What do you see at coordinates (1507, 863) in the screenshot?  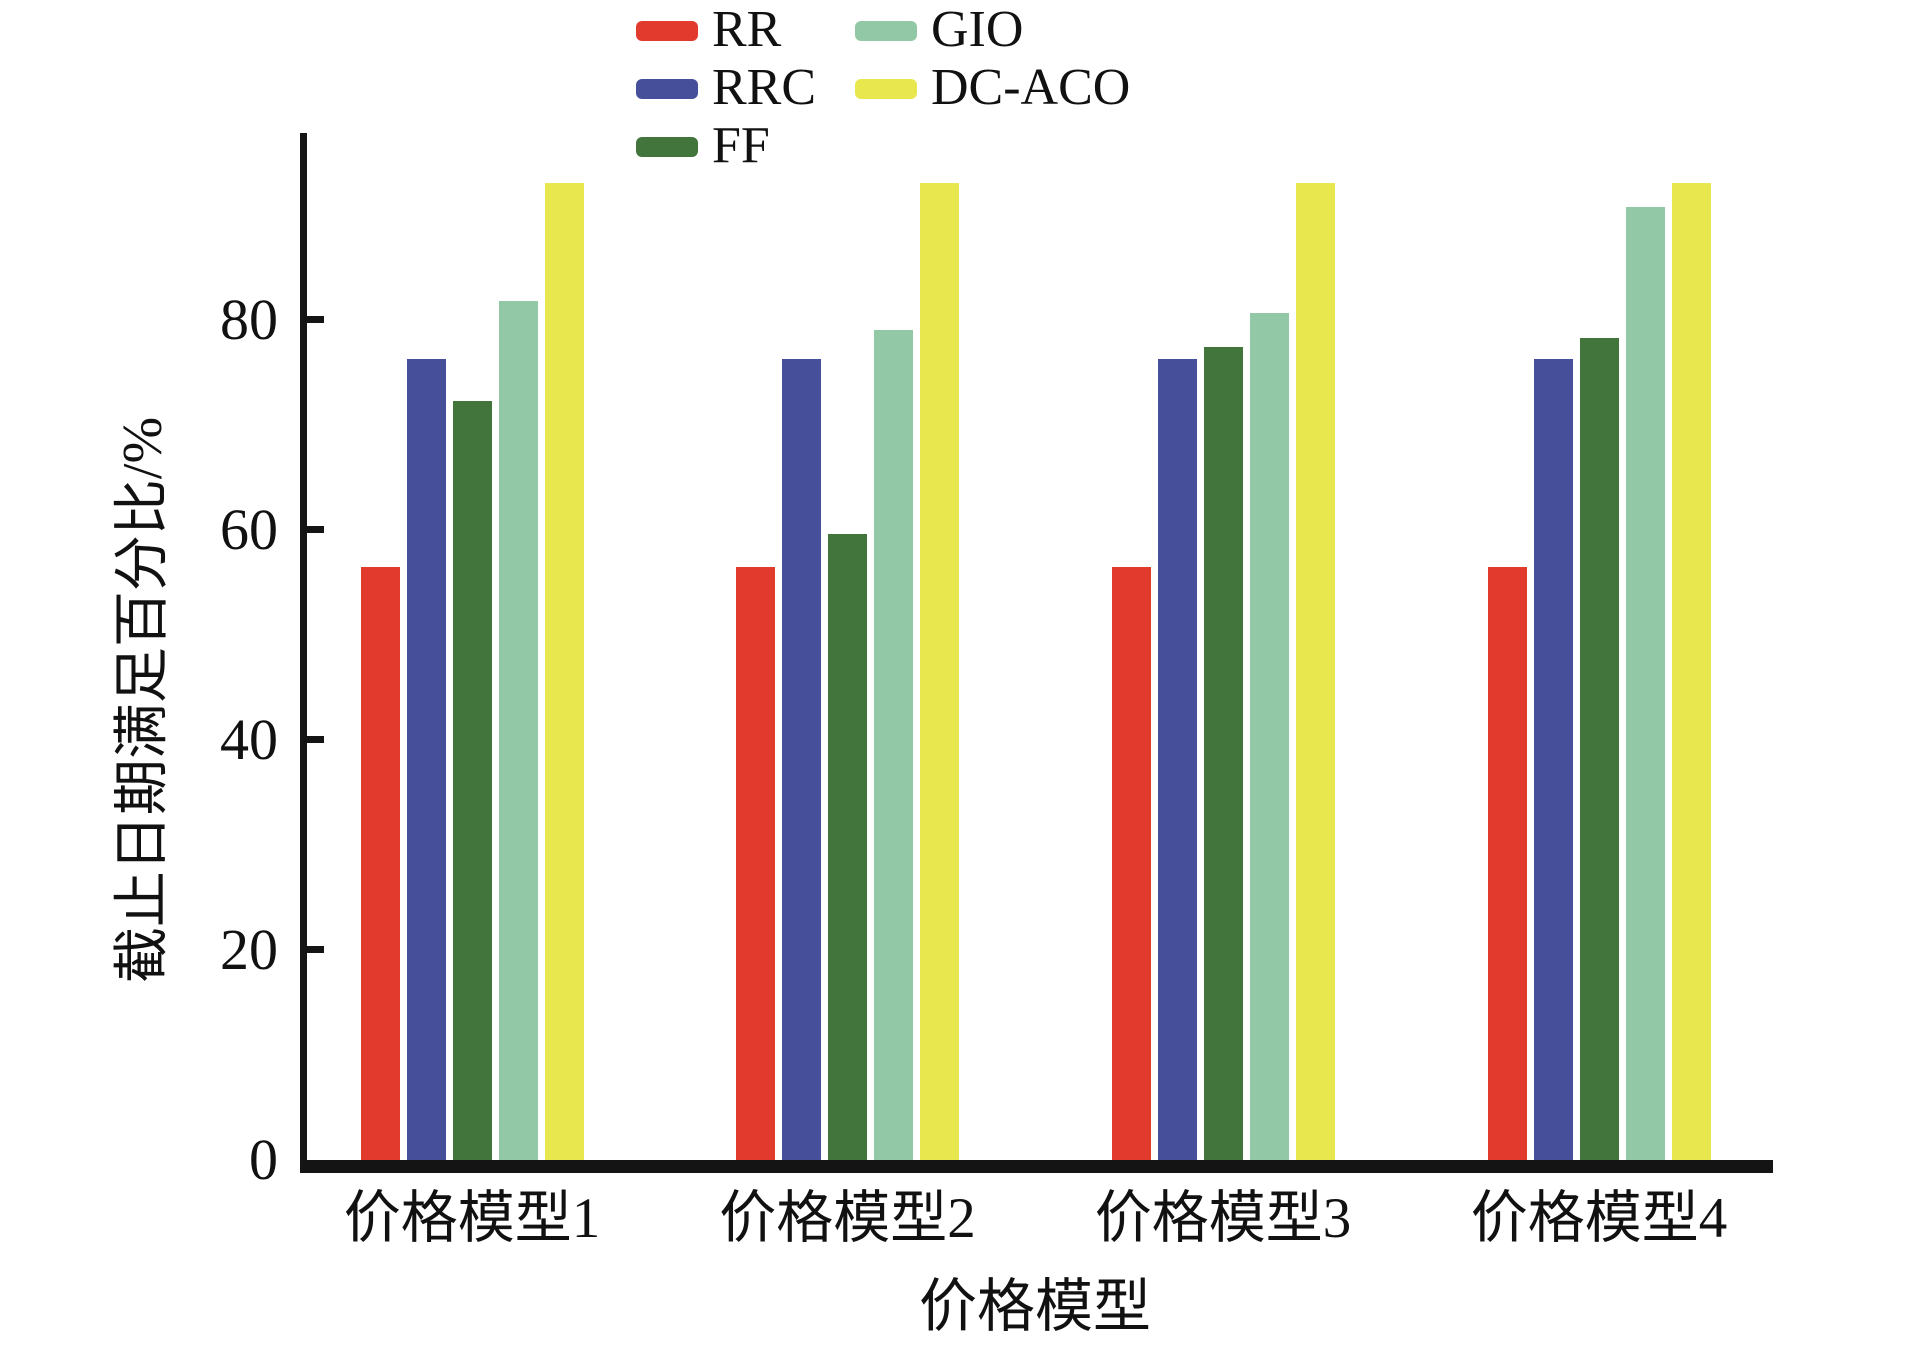 I see `bar-RR-价格模型4` at bounding box center [1507, 863].